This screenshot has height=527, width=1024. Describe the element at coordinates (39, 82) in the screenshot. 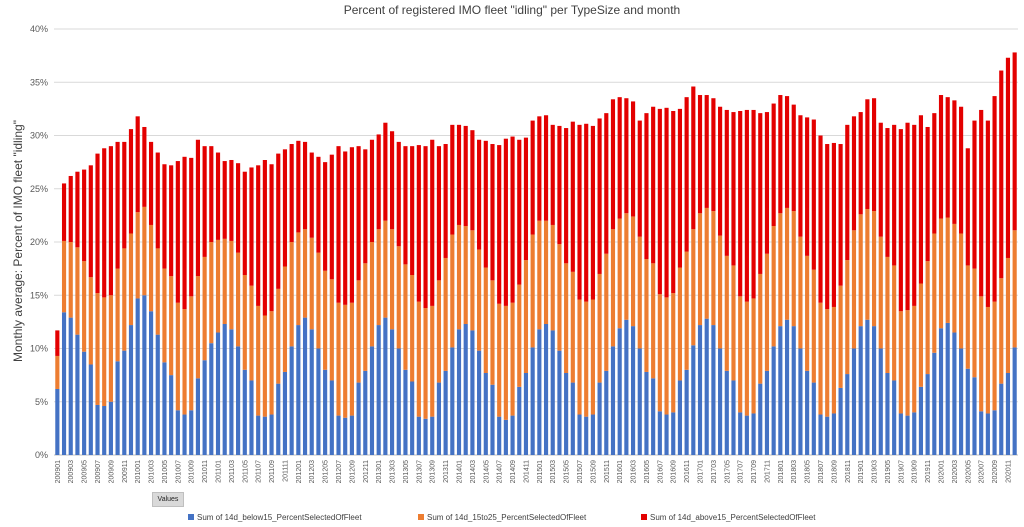

I see `y-tick-label: 35%` at that location.